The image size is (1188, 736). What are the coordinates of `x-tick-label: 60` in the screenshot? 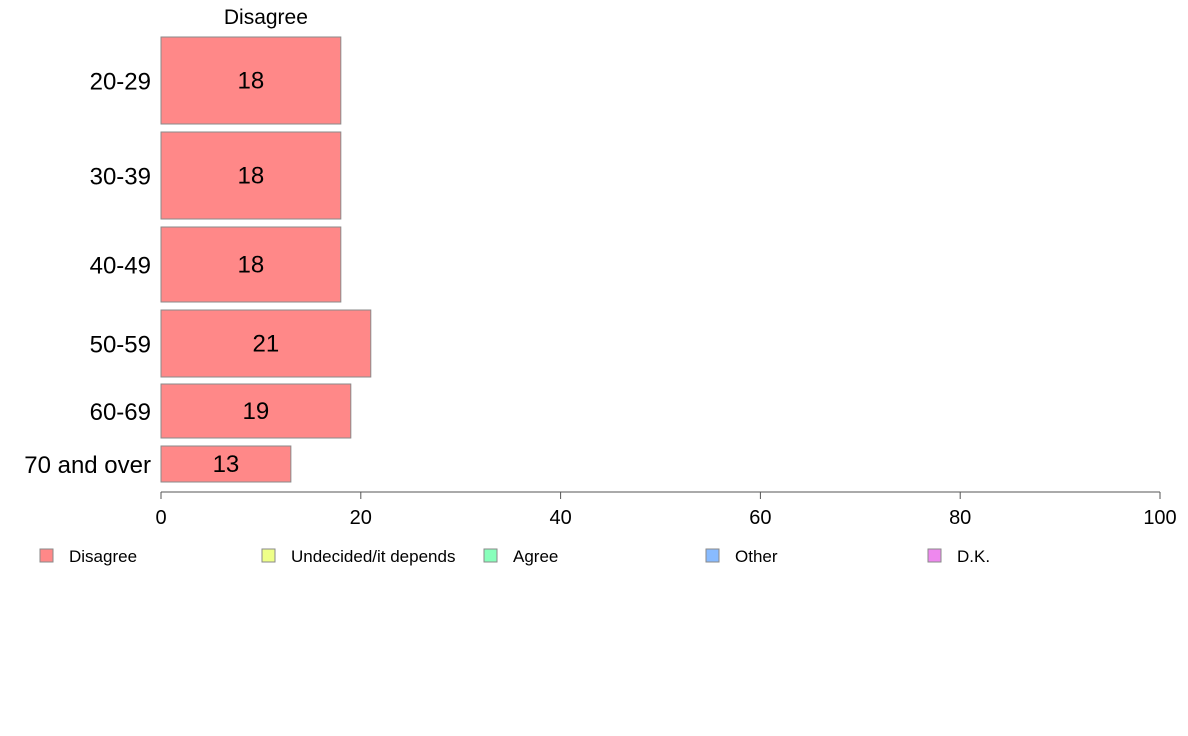 It's located at (760, 518).